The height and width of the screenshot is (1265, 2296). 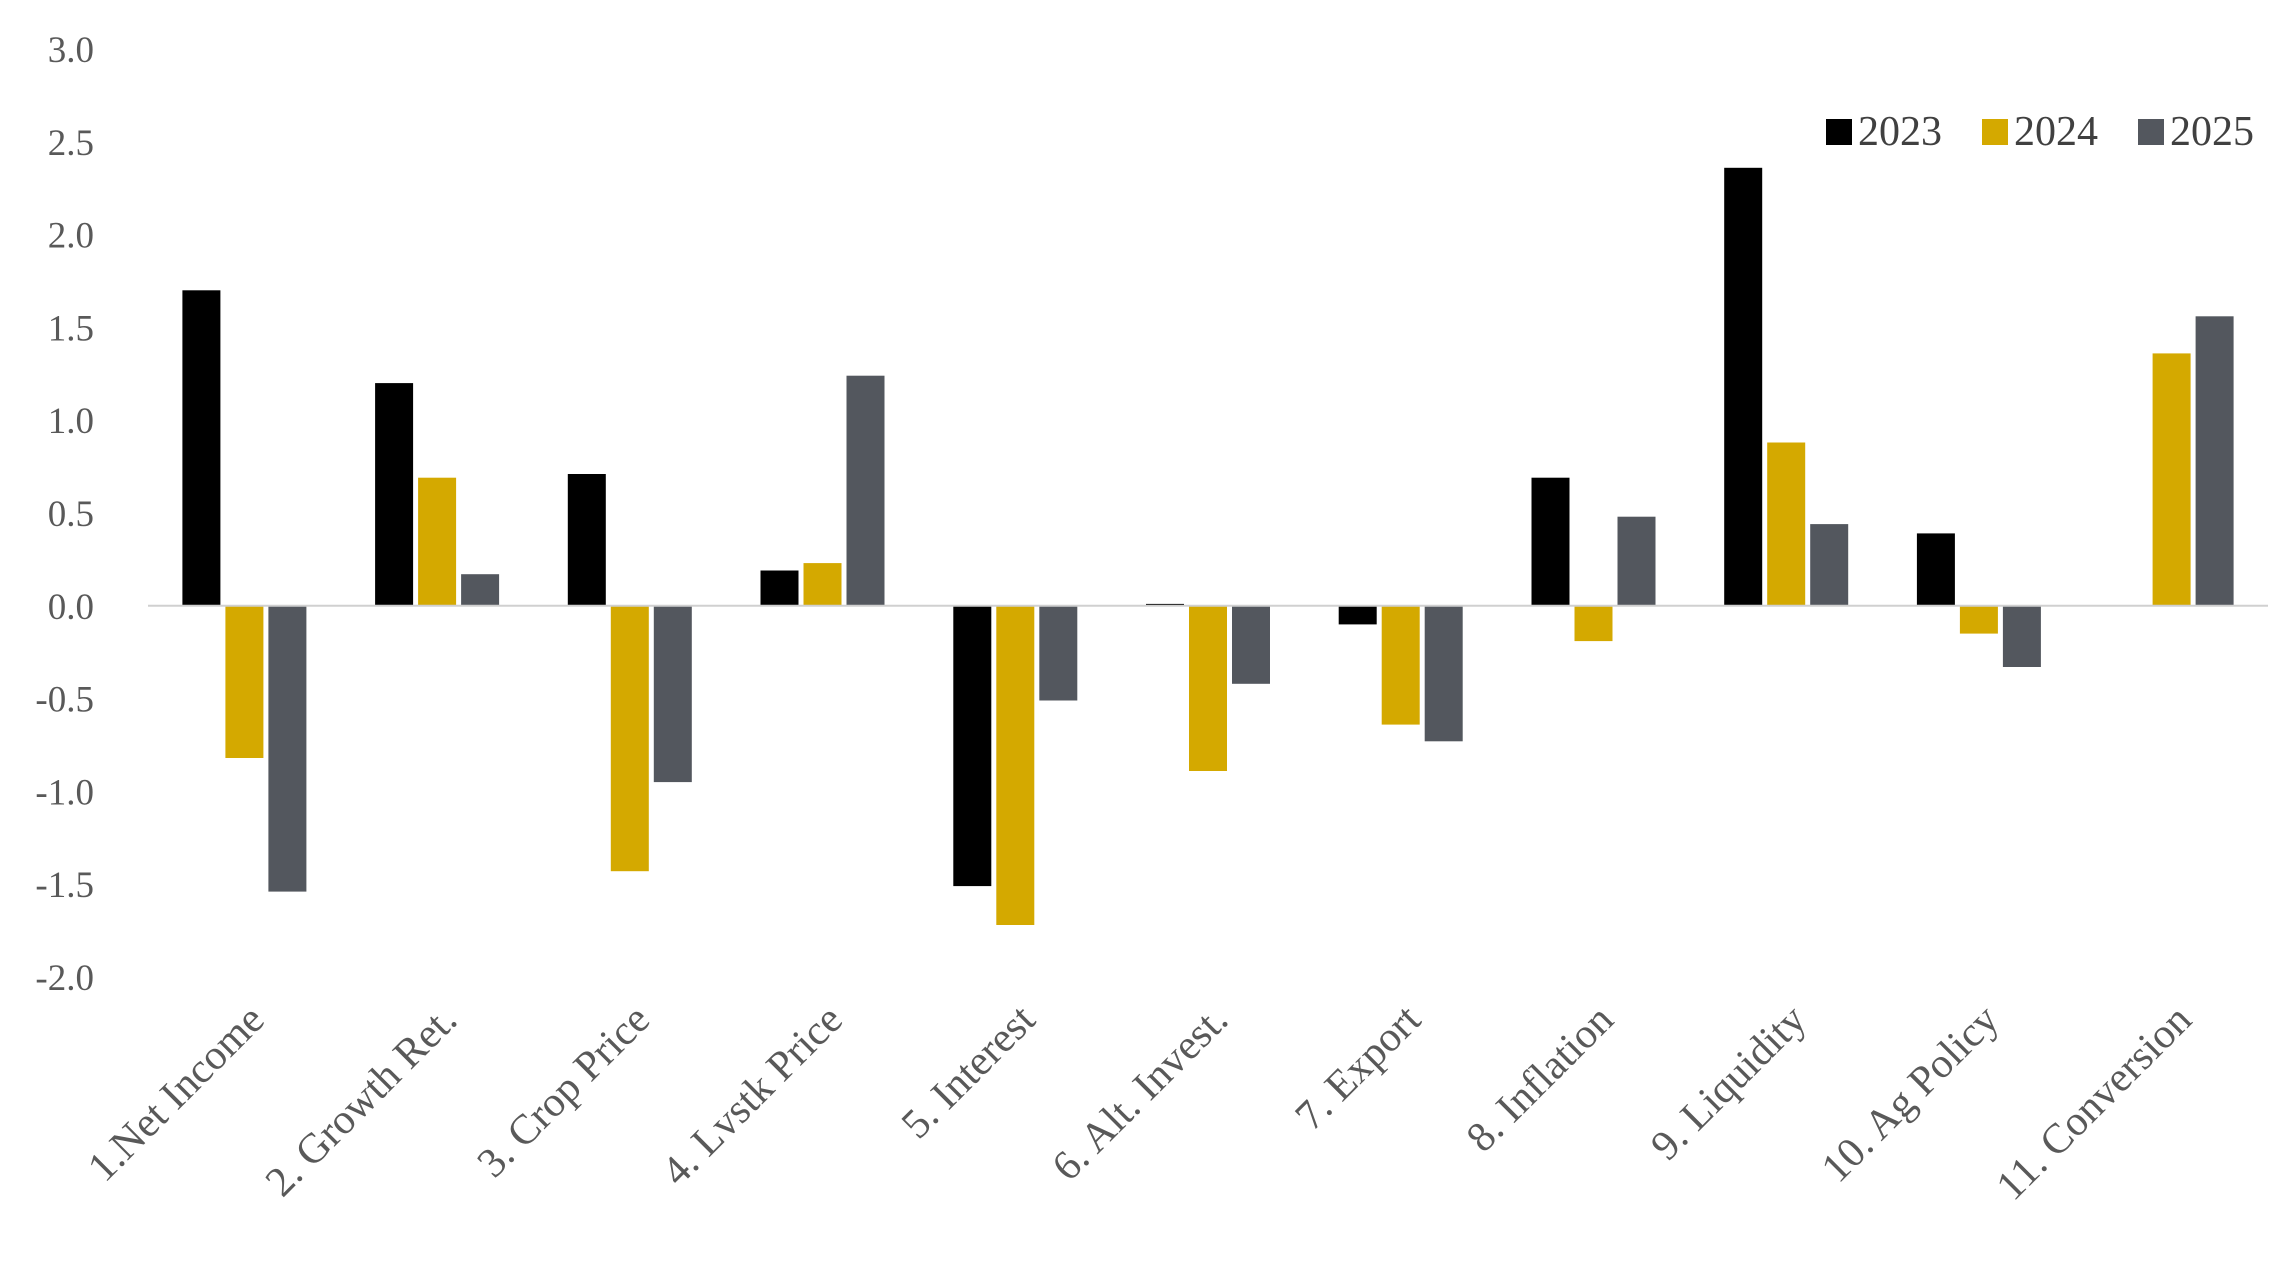 What do you see at coordinates (176, 1094) in the screenshot?
I see `category-label: 1.Net Income` at bounding box center [176, 1094].